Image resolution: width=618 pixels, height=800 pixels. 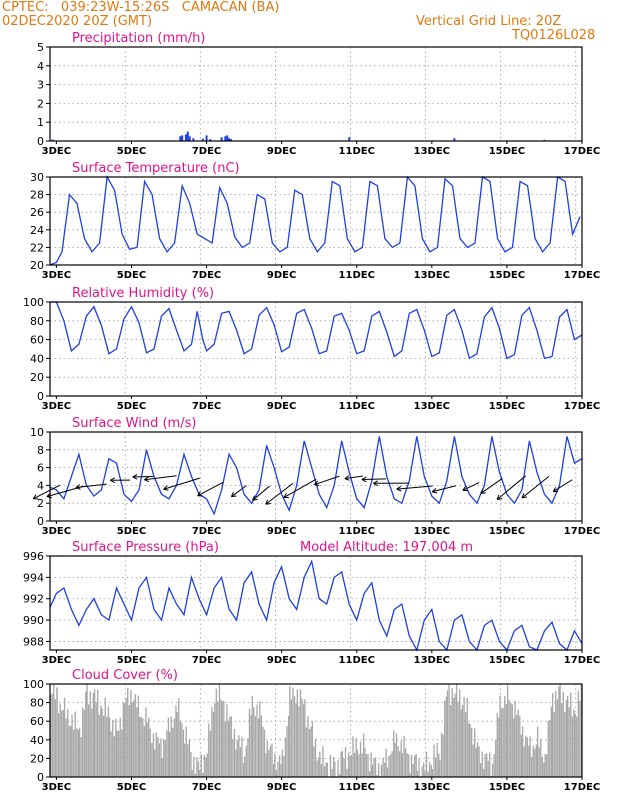 I want to click on y-tick-label: 5, so click(x=40, y=47).